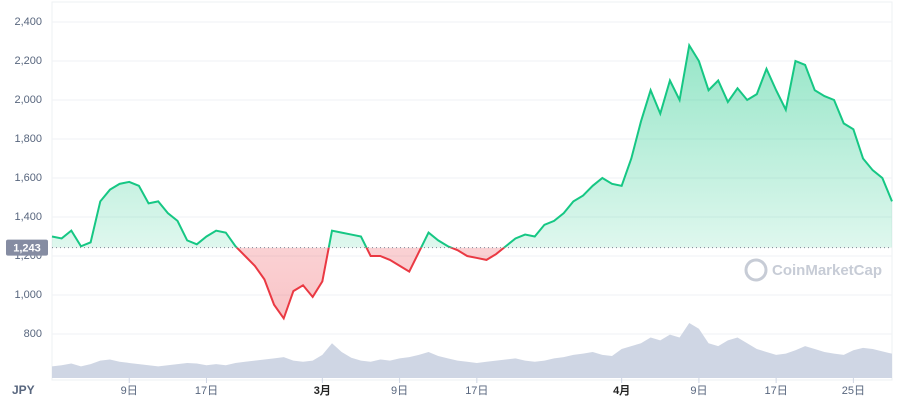 This screenshot has width=906, height=407. Describe the element at coordinates (756, 270) in the screenshot. I see `watermark-logo` at that location.